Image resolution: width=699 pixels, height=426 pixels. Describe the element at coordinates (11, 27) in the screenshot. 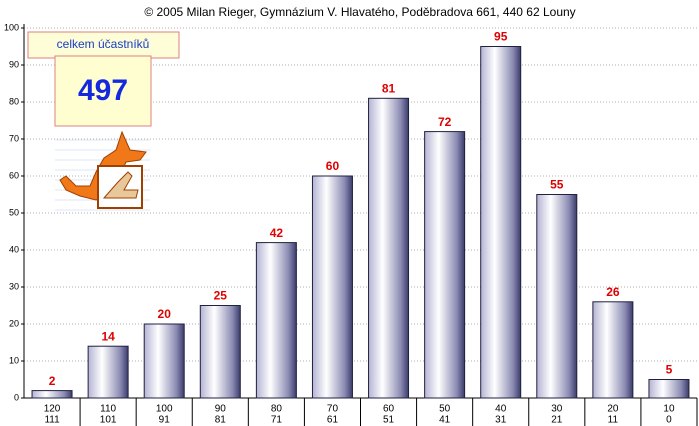

I see `y-tick-label: 100` at that location.